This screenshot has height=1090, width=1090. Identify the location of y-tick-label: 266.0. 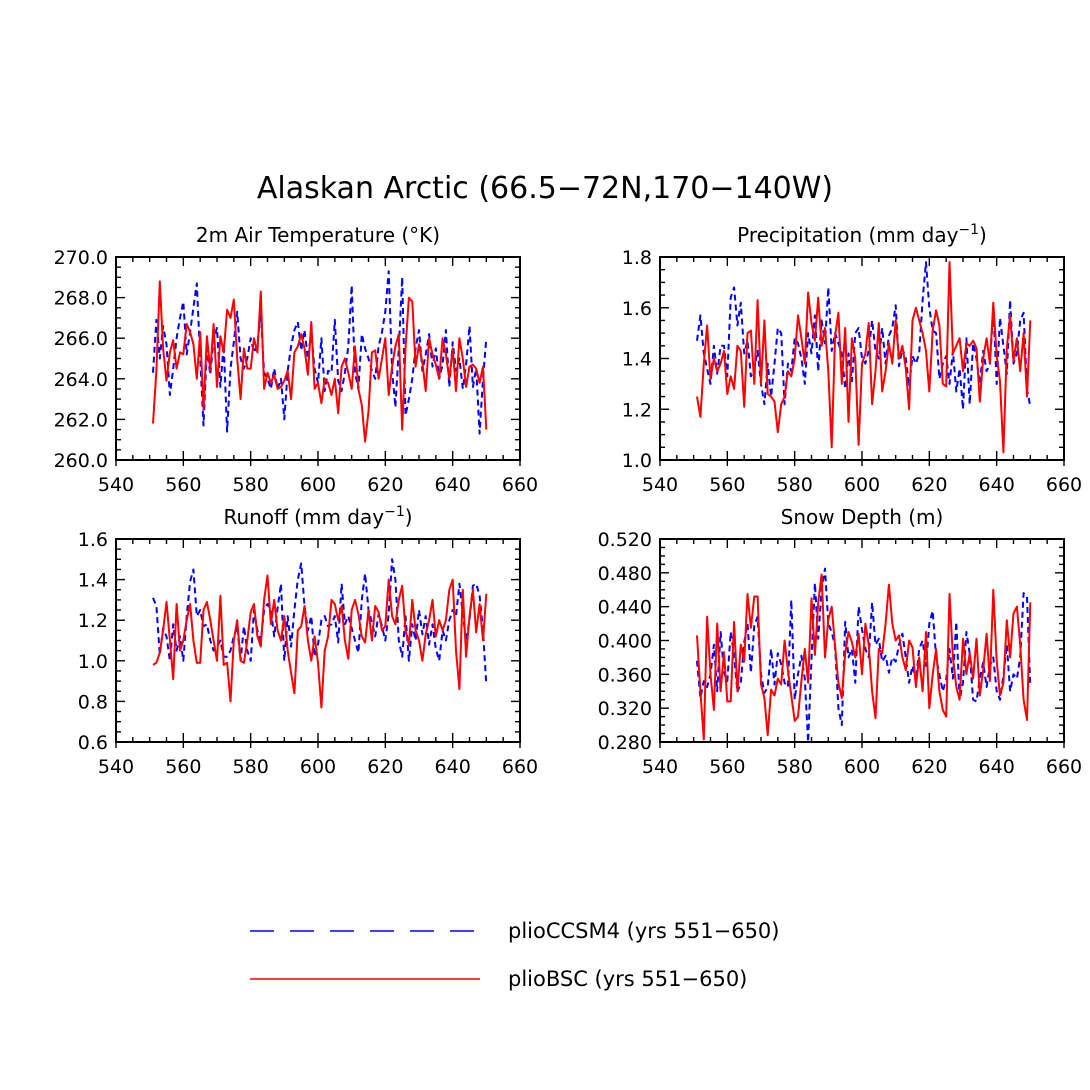
(81, 339).